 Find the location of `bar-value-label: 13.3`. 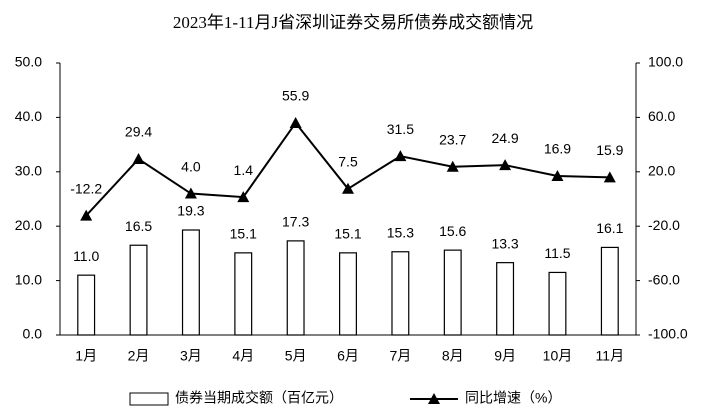

bar-value-label: 13.3 is located at coordinates (504, 243).